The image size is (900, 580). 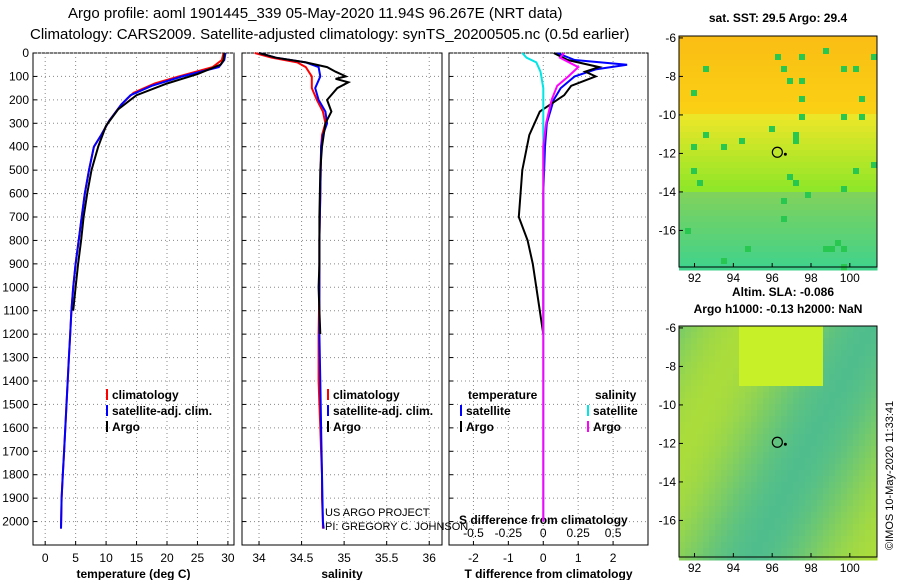 What do you see at coordinates (145, 395) in the screenshot?
I see `legend-temp-label: climatology` at bounding box center [145, 395].